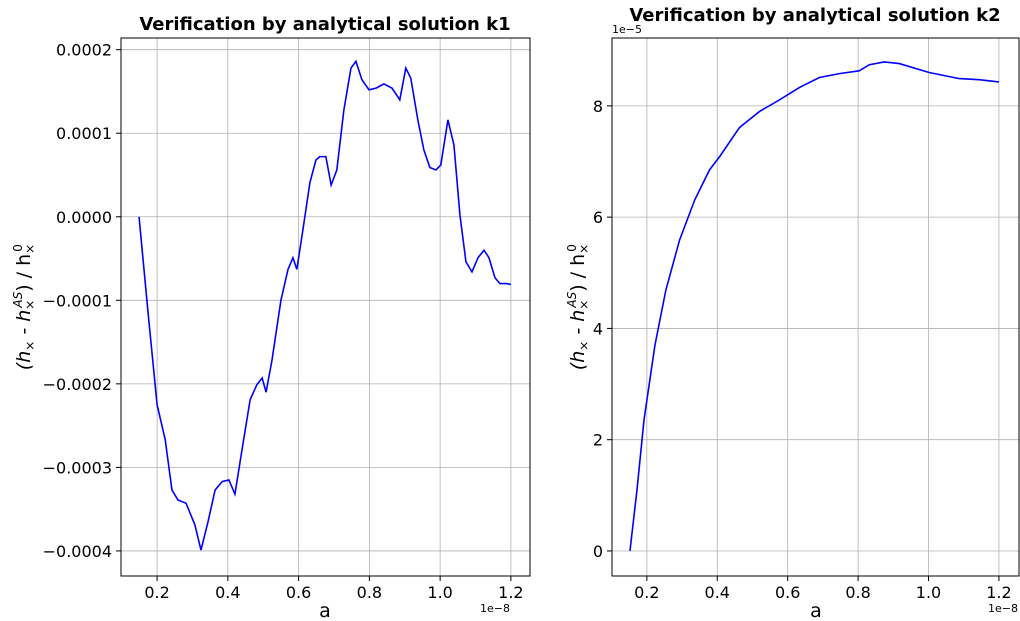 The height and width of the screenshot is (621, 1020). Describe the element at coordinates (598, 440) in the screenshot. I see `y-tick-label: 2` at that location.